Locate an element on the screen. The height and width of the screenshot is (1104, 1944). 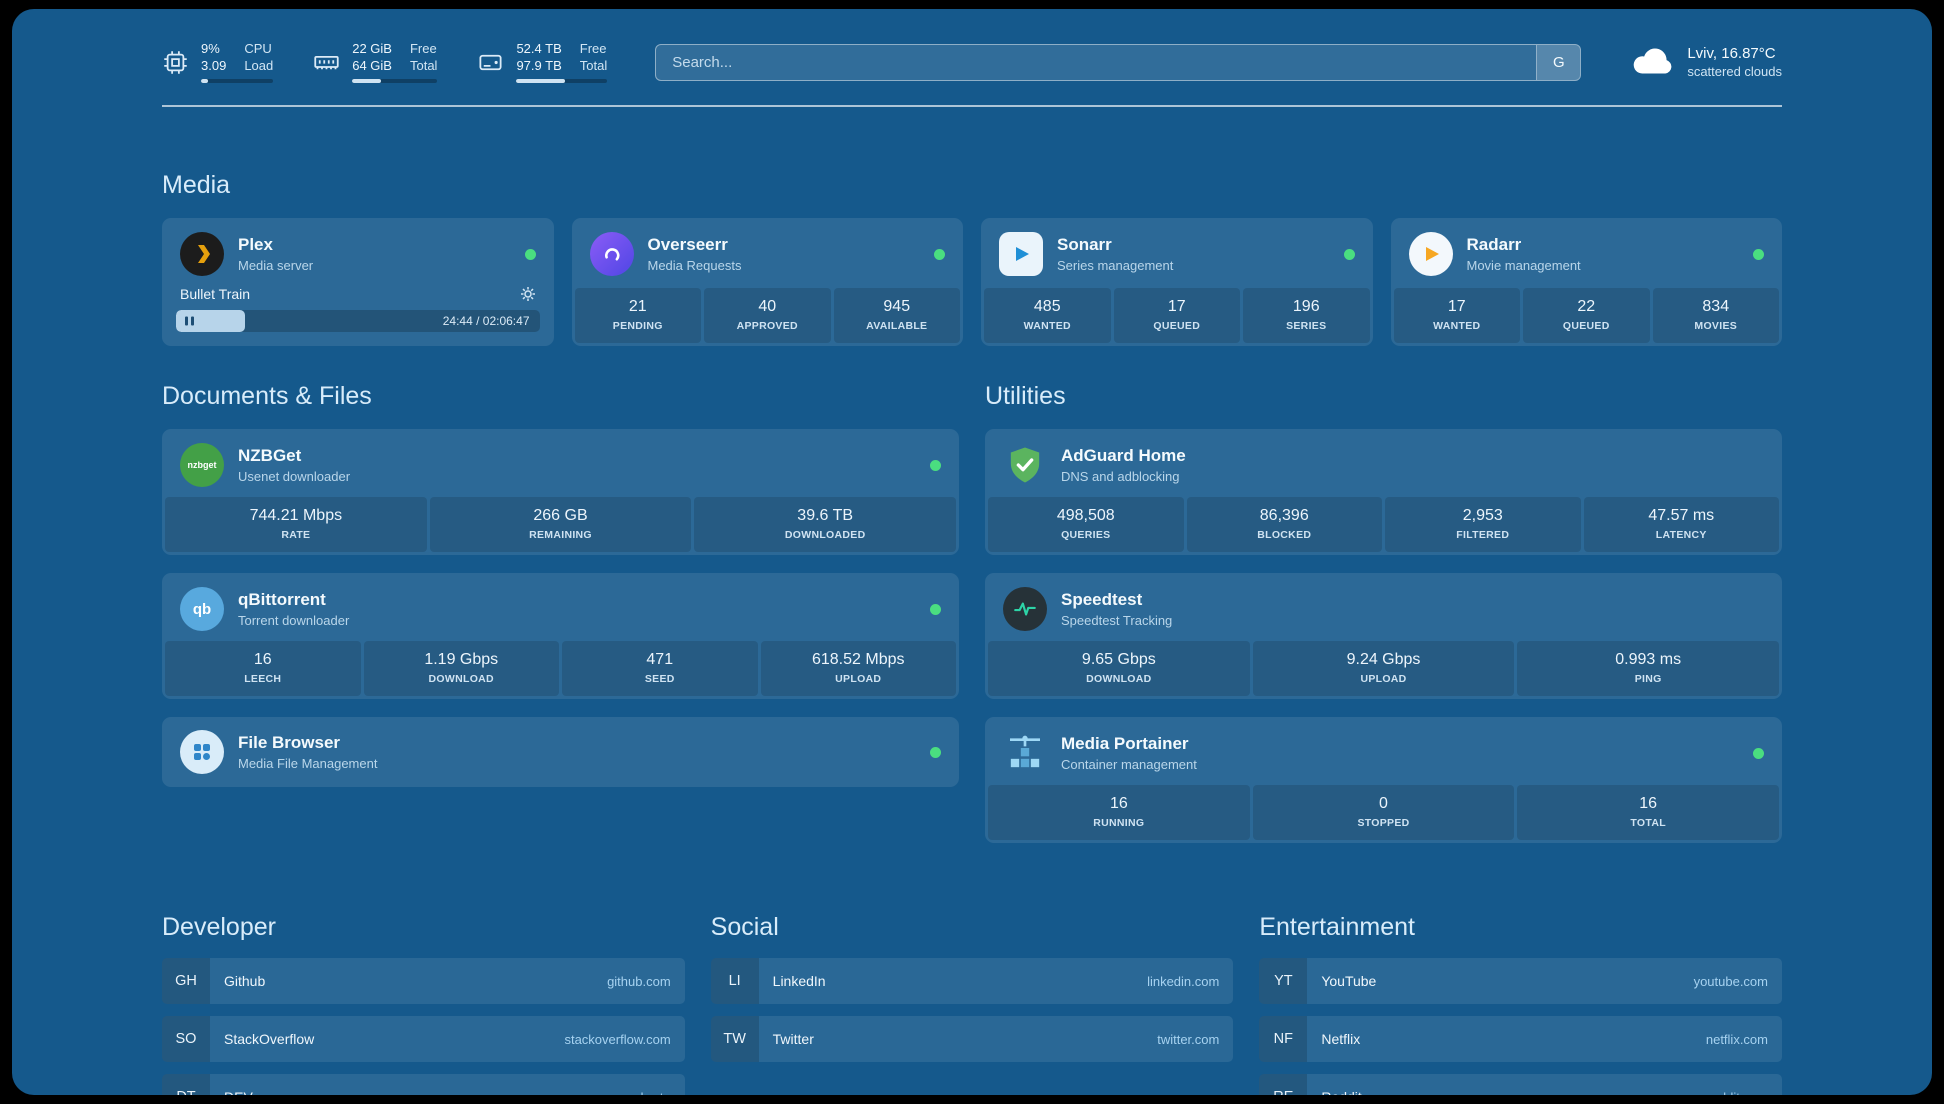
disk-metric: 52.4 TB 97.9 TB Free Total is located at coordinates (542, 62).